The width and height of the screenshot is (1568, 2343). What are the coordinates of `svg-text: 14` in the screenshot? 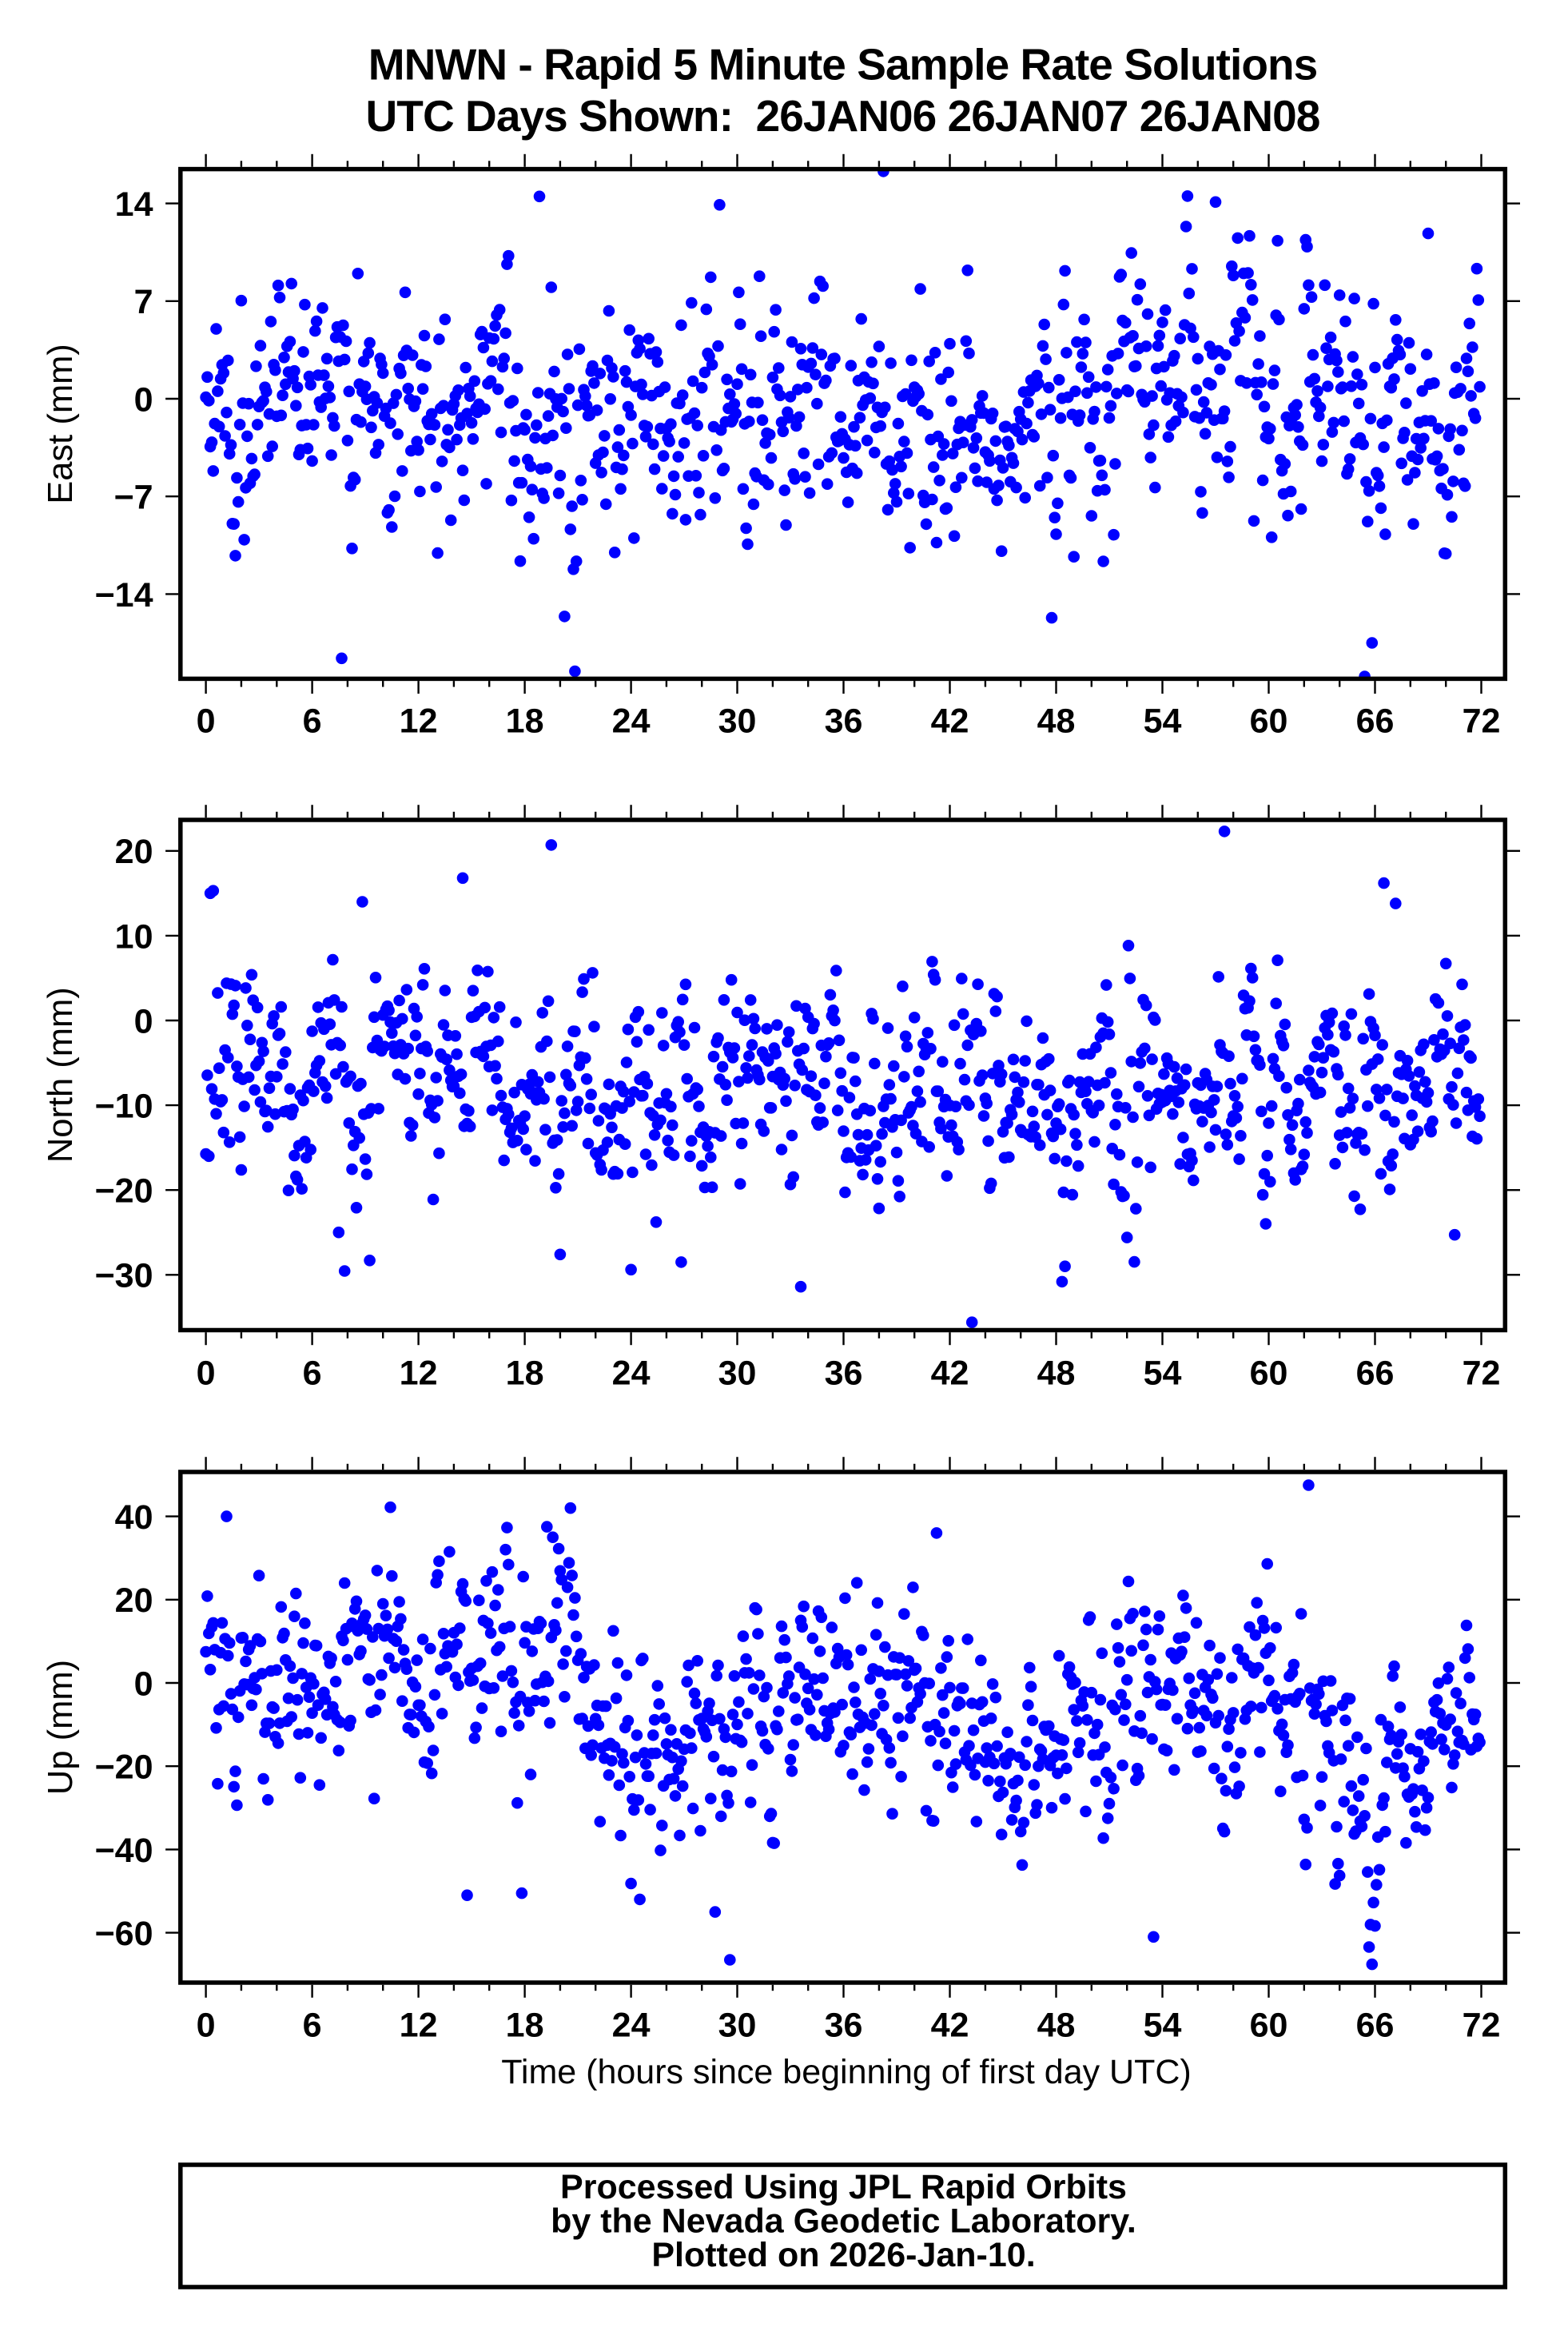 It's located at (134, 205).